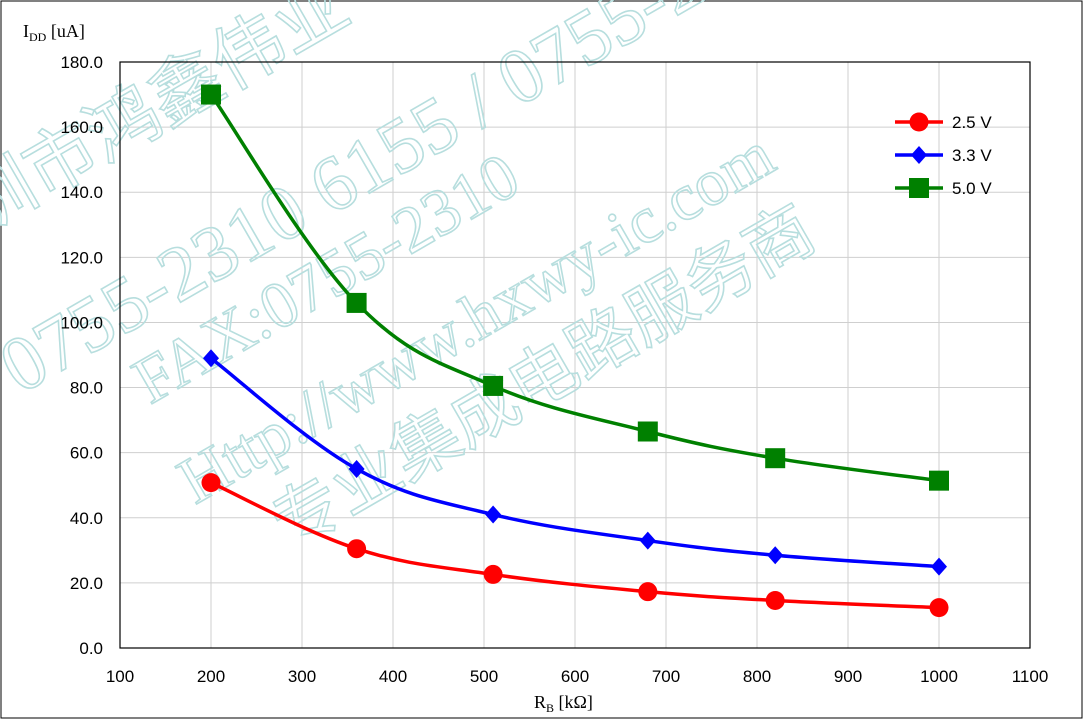 This screenshot has height=719, width=1083. What do you see at coordinates (757, 676) in the screenshot?
I see `x-tick-label: 800` at bounding box center [757, 676].